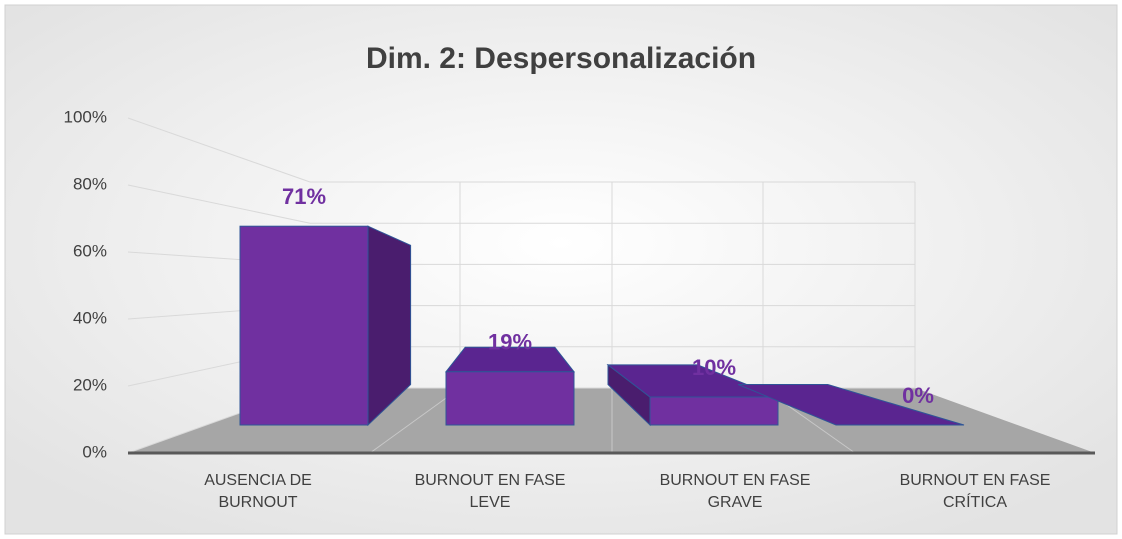 Image resolution: width=1122 pixels, height=539 pixels. I want to click on x-tick-label: AUSENCIA DE BURNOUT, so click(258, 491).